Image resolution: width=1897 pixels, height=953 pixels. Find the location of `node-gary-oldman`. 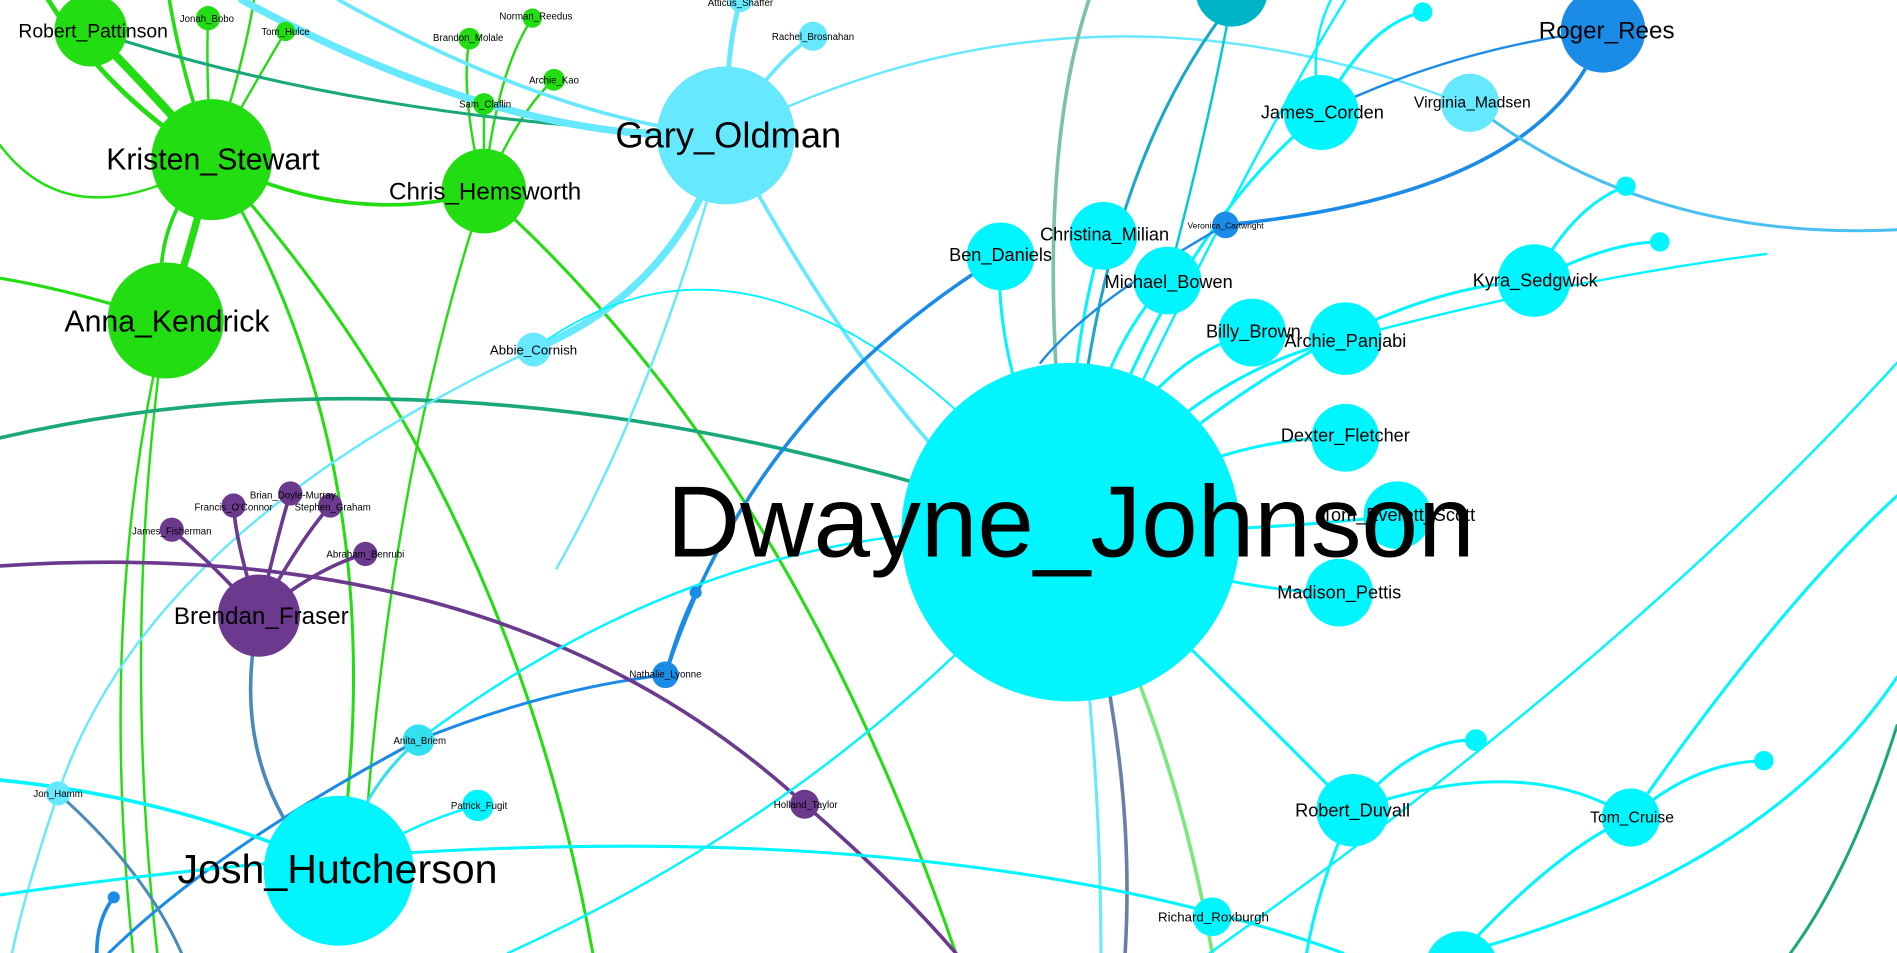

node-gary-oldman is located at coordinates (725, 135).